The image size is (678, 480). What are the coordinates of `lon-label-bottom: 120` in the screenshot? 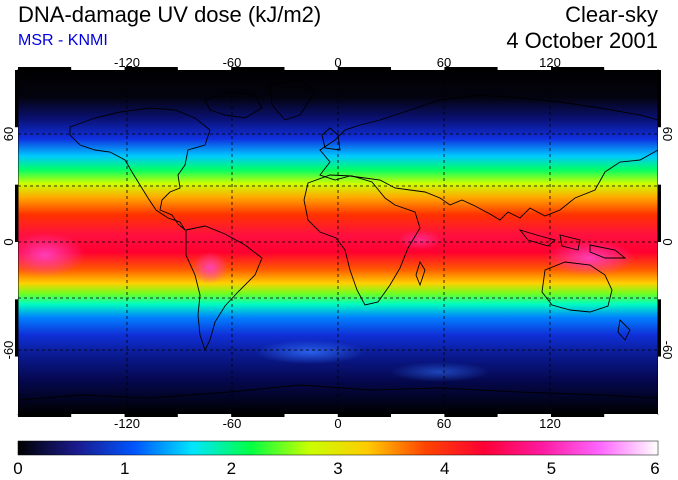 It's located at (550, 423).